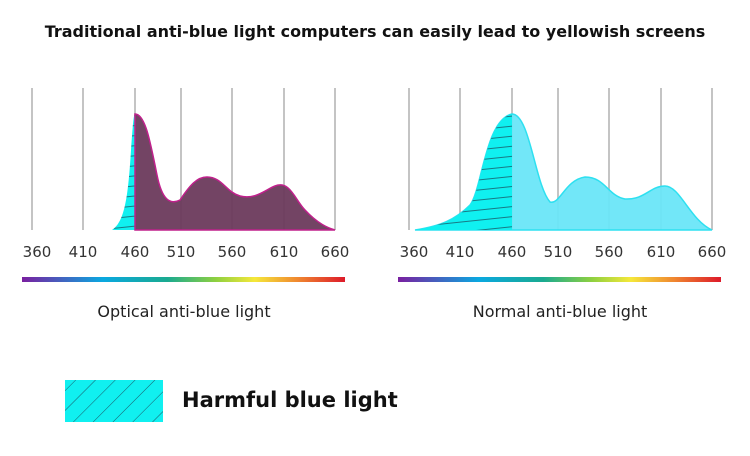  Describe the element at coordinates (463, 172) in the screenshot. I see `right-harmful-area` at that location.